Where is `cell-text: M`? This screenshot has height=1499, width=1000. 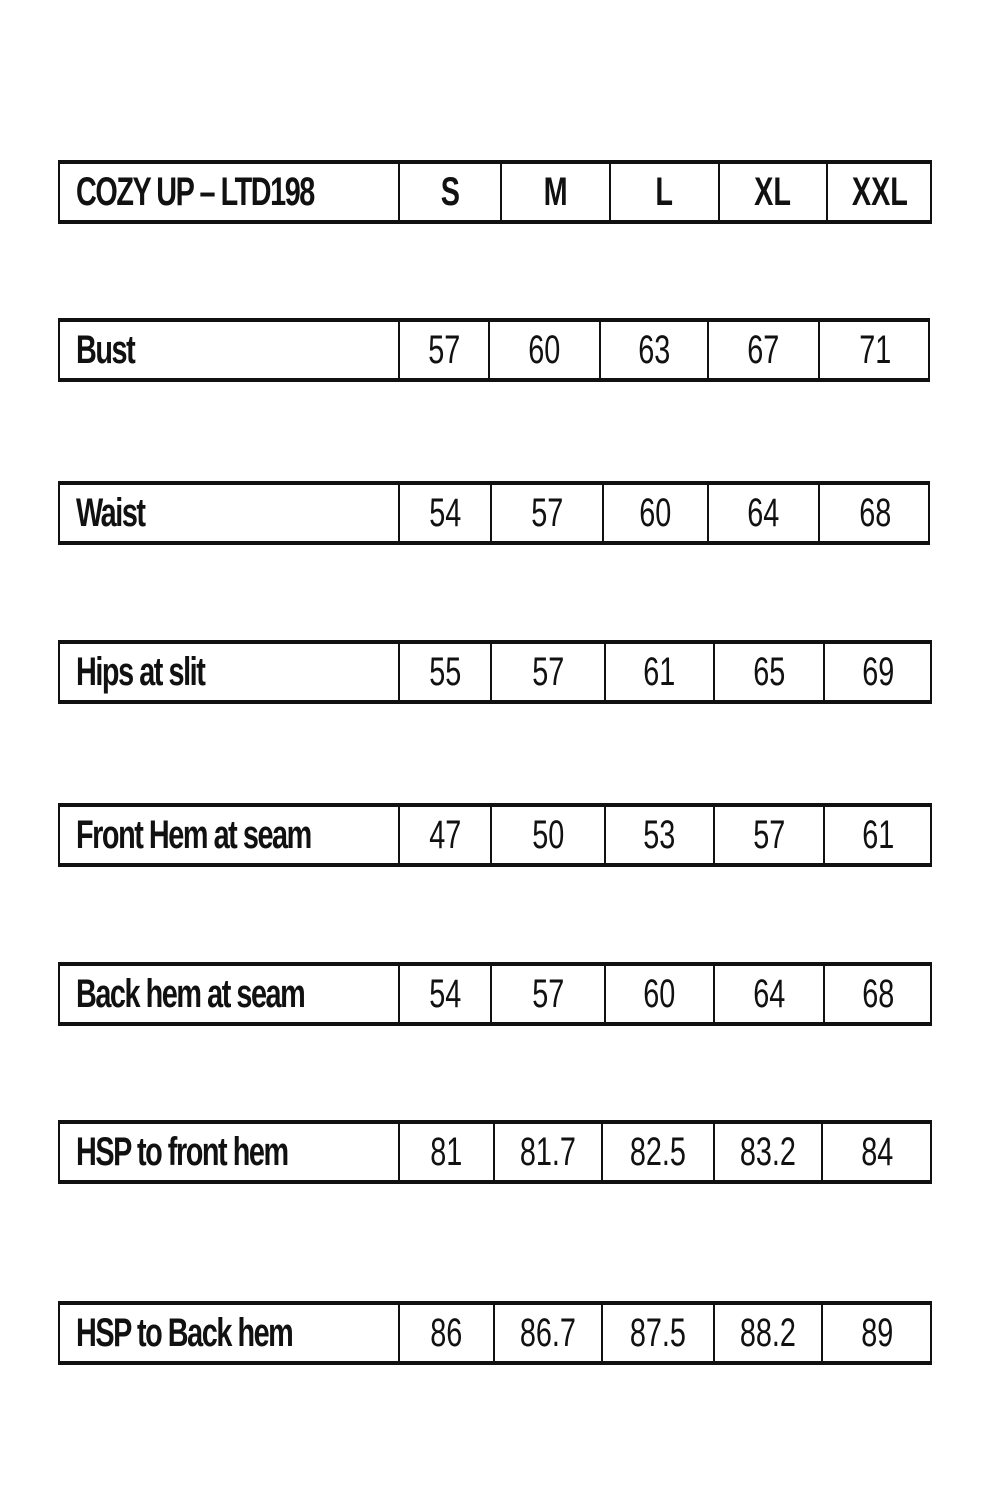 cell-text: M is located at coordinates (555, 191).